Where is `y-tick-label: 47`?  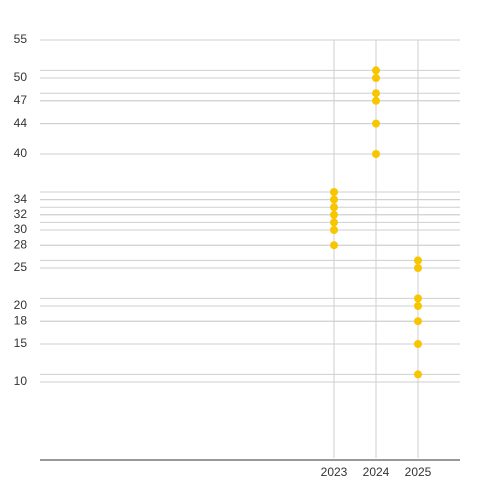
y-tick-label: 47 is located at coordinates (21, 100).